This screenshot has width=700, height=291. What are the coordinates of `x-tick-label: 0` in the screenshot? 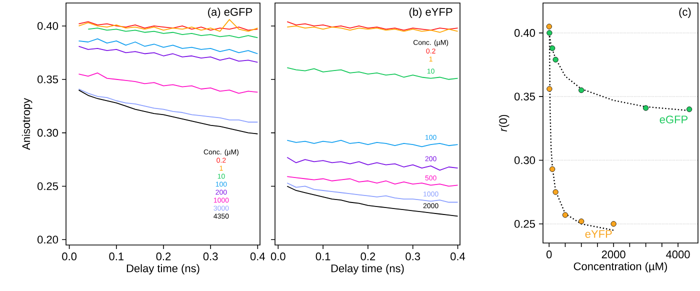 It's located at (549, 254).